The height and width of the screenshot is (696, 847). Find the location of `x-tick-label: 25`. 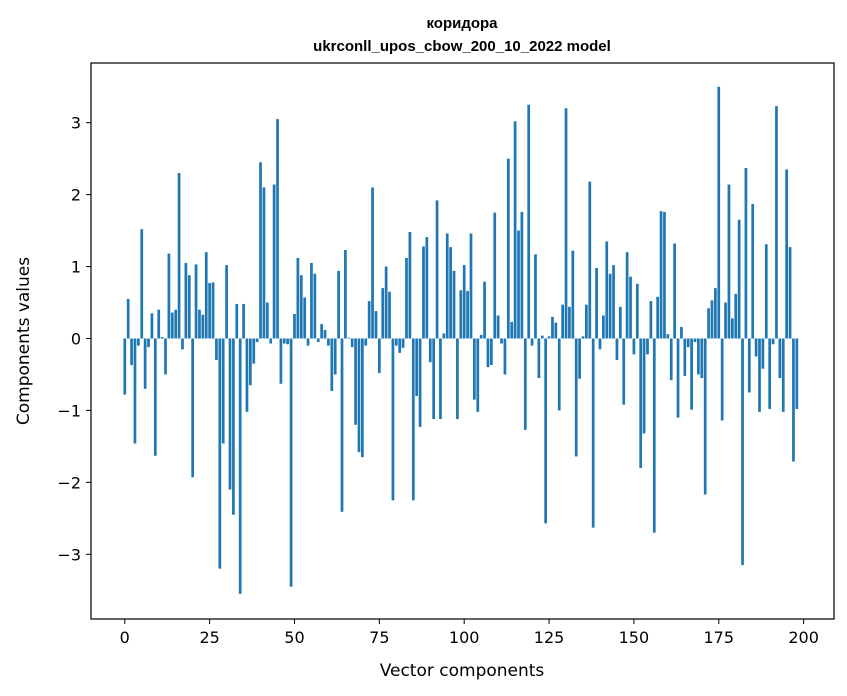

x-tick-label: 25 is located at coordinates (209, 637).